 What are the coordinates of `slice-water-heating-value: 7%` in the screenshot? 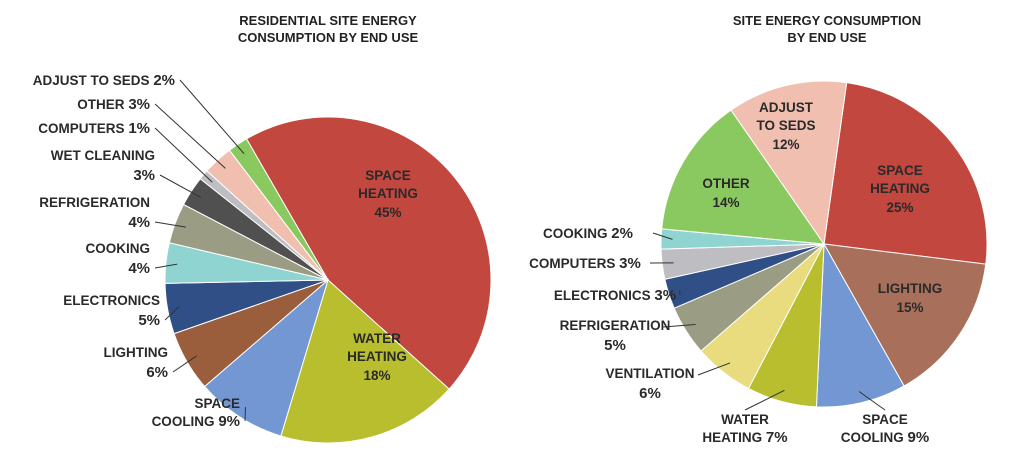 It's located at (777, 437).